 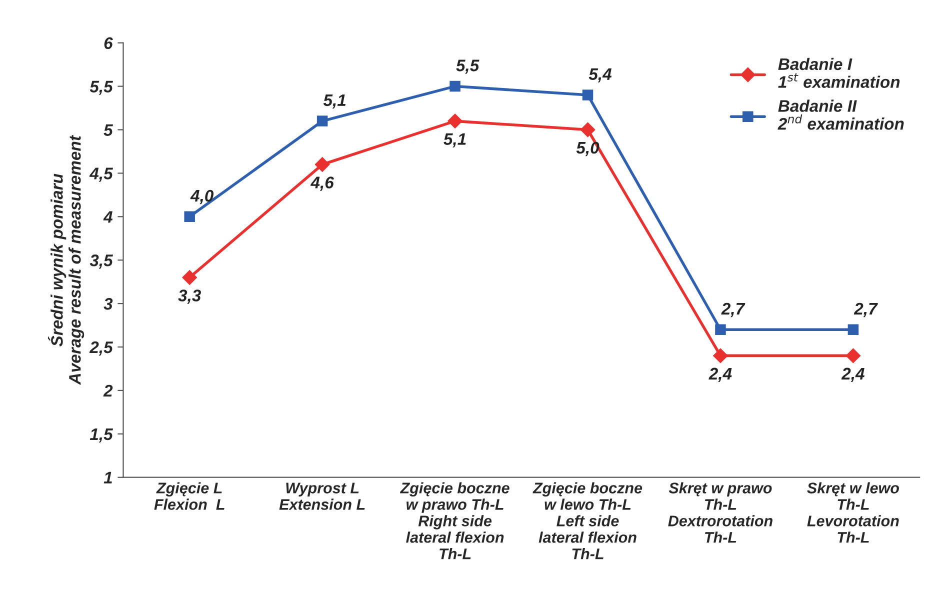 What do you see at coordinates (853, 512) in the screenshot?
I see `x-tick-label: Skręt w lewo Th-L Levorotation Th-L` at bounding box center [853, 512].